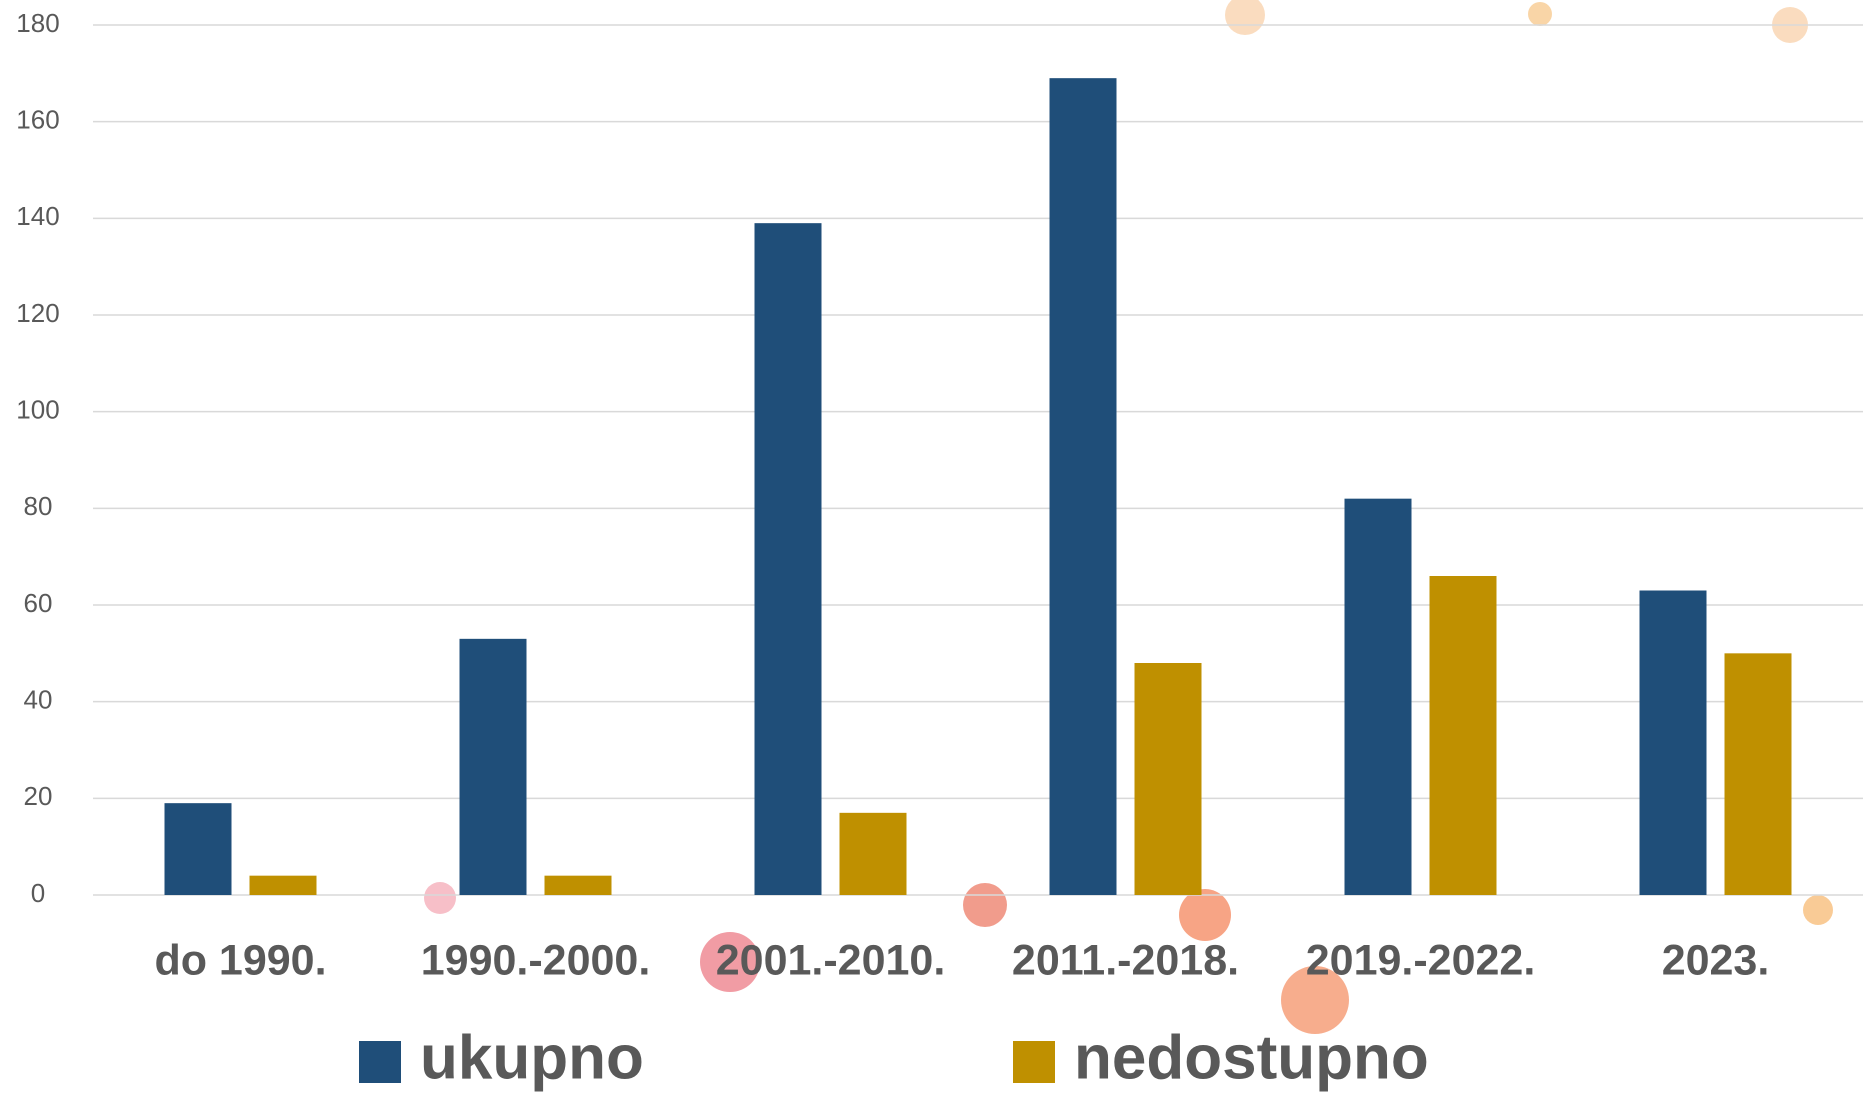 This screenshot has width=1863, height=1097. I want to click on x-tick-label: 2011.-2018., so click(1125, 960).